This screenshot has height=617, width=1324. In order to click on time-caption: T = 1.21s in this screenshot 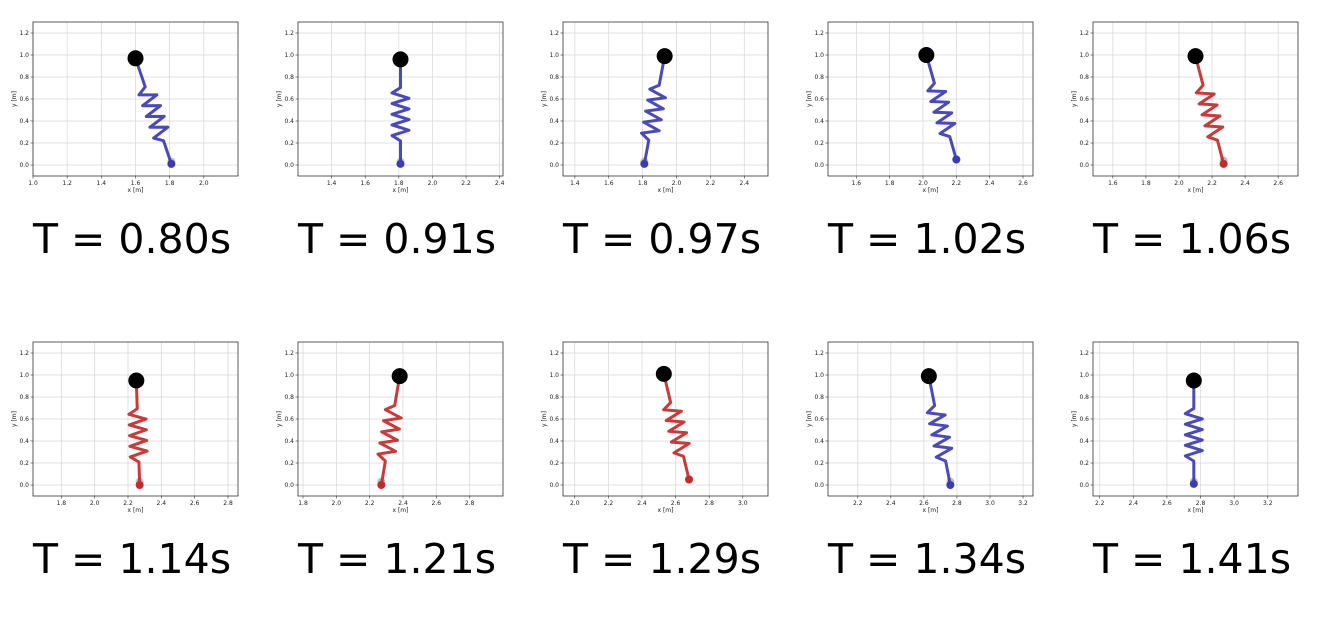, I will do `click(397, 559)`.